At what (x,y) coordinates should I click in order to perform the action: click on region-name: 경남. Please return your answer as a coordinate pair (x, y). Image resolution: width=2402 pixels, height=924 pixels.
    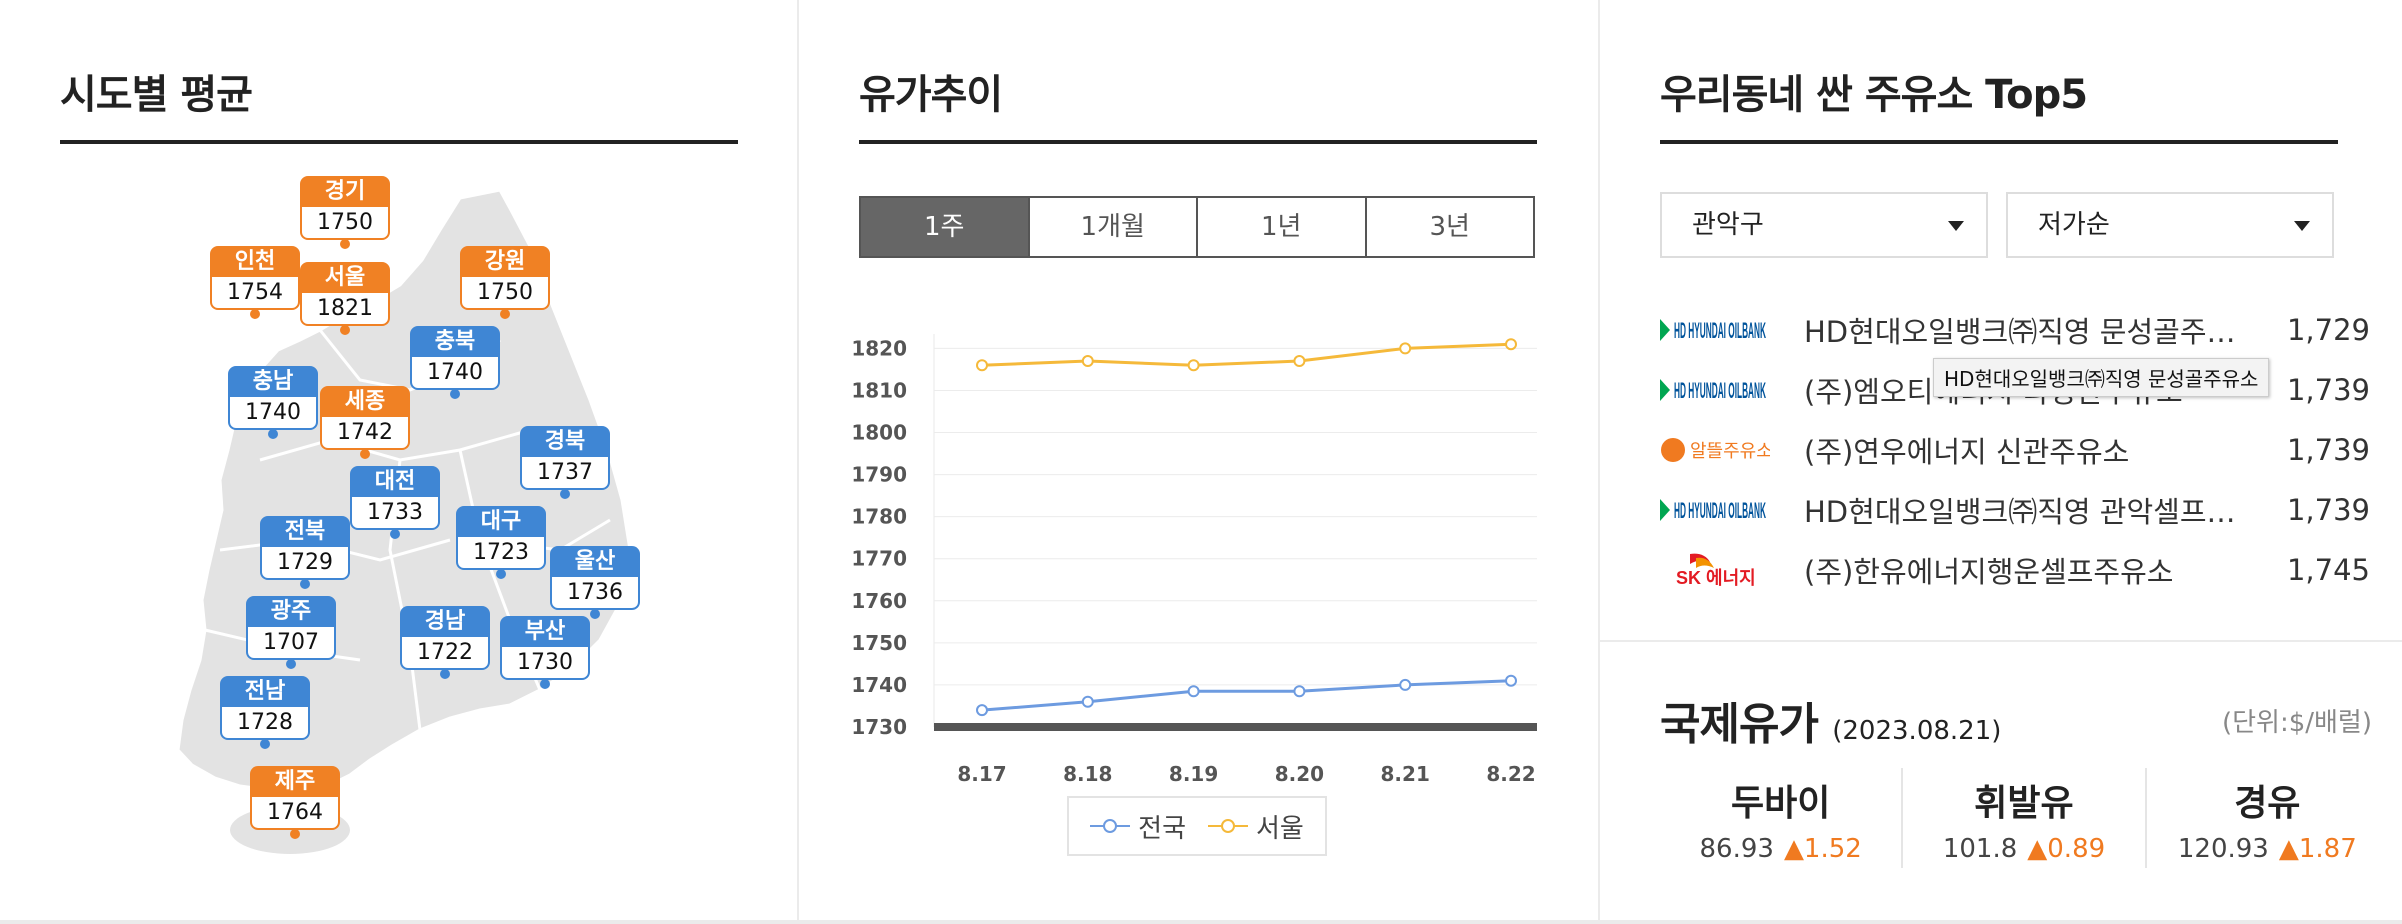
    Looking at the image, I should click on (445, 621).